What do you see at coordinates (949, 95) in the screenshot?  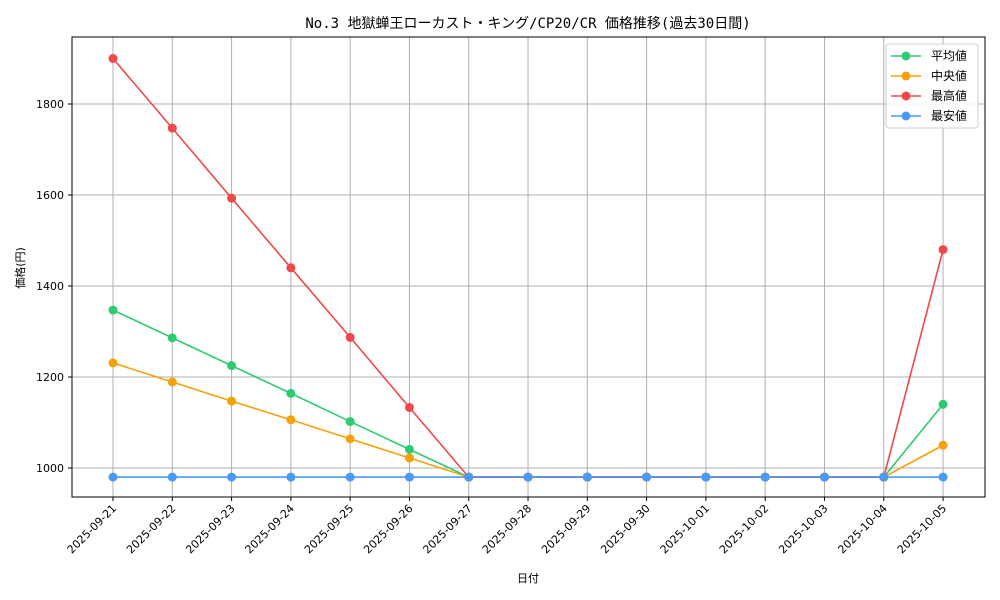 I see `legend-label: 最高値` at bounding box center [949, 95].